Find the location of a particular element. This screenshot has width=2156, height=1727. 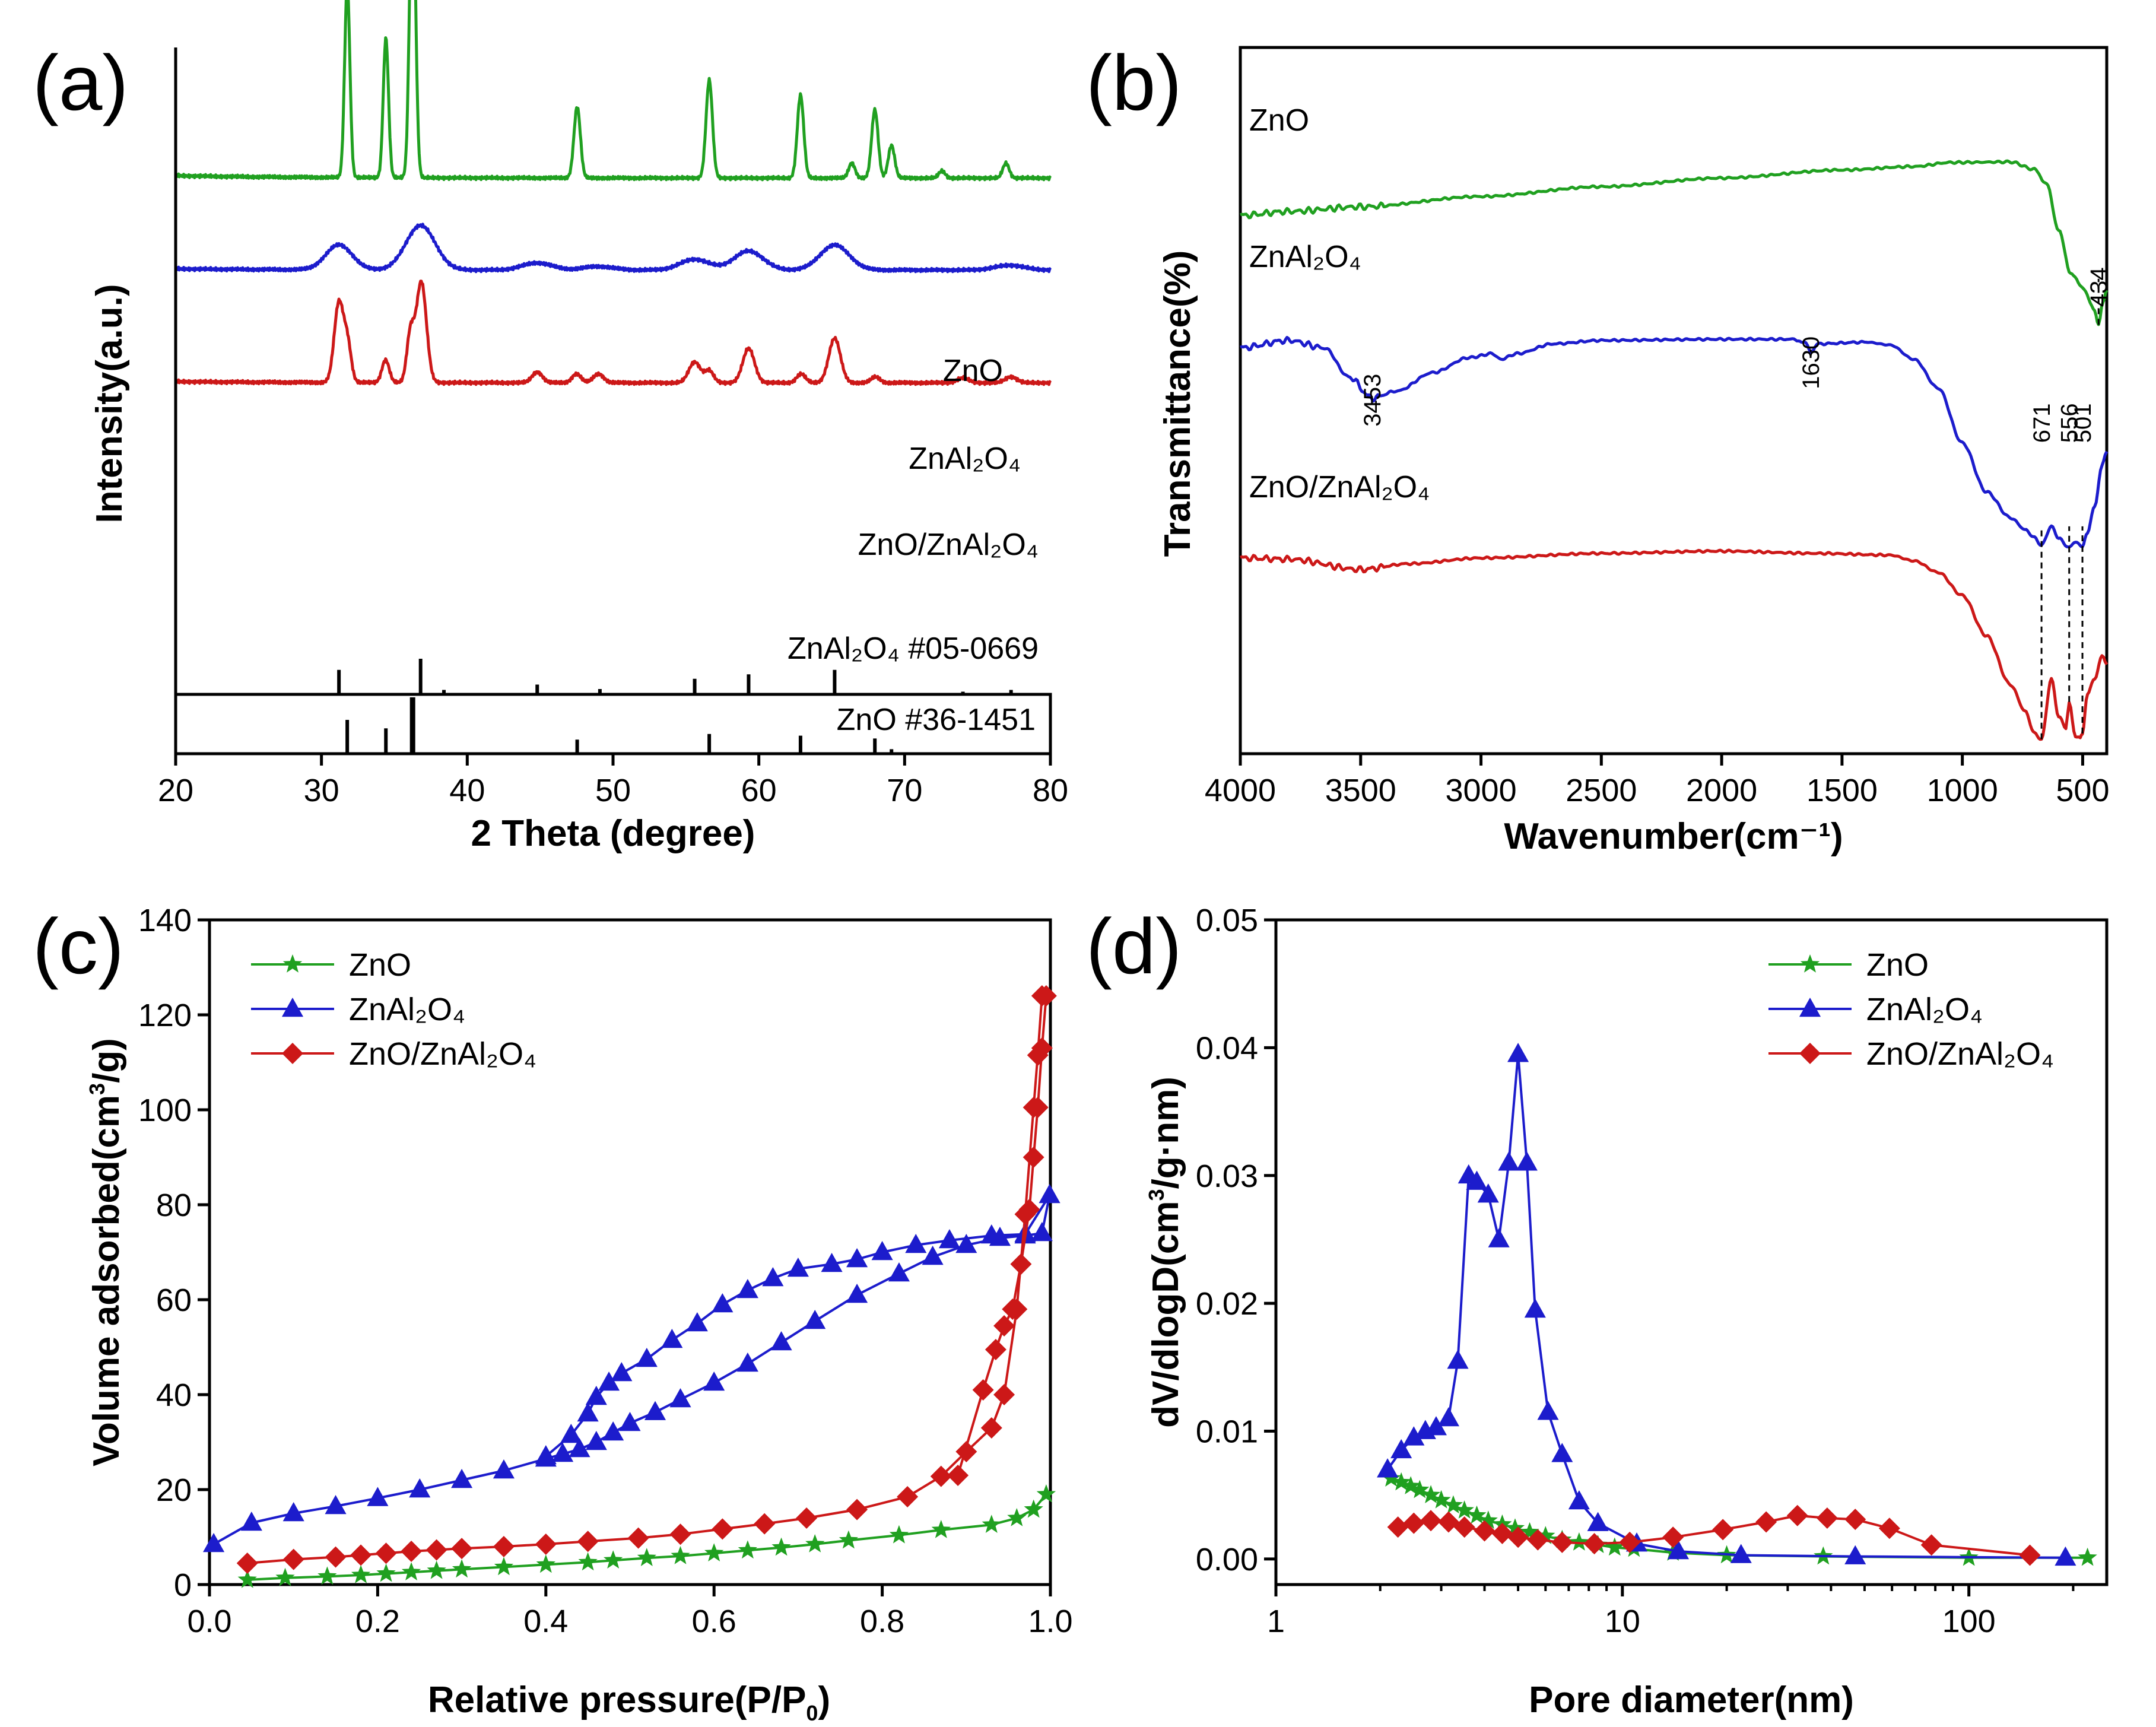

panel-d-legend-label-zno: ZnO is located at coordinates (1897, 965).